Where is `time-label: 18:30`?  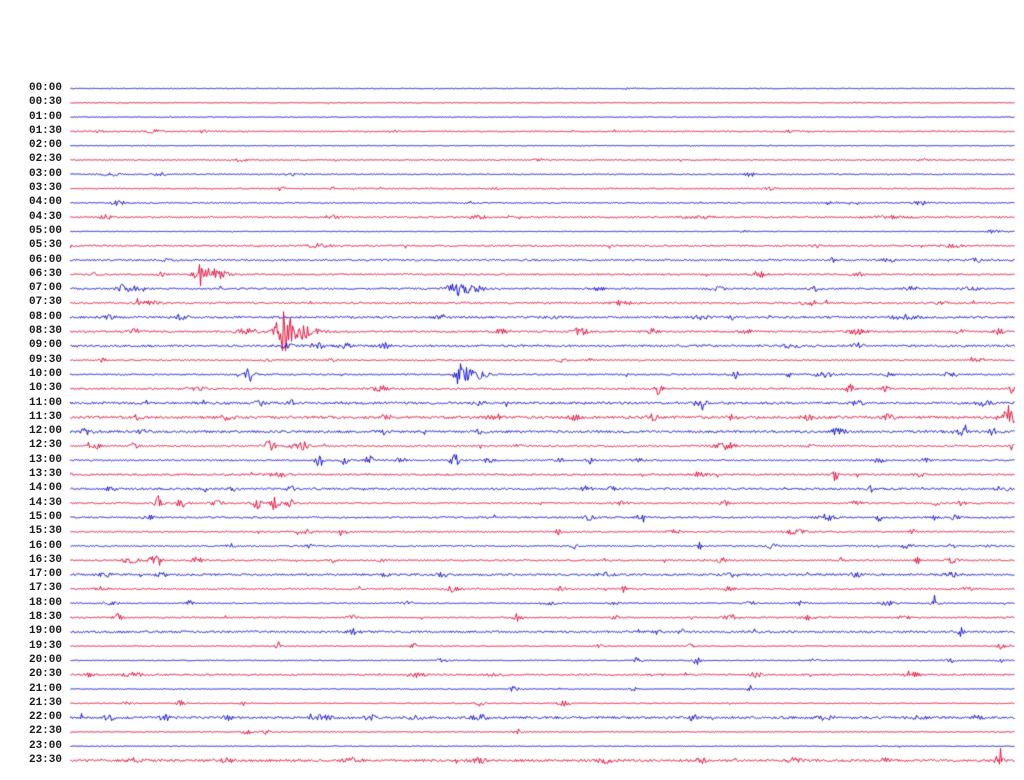 time-label: 18:30 is located at coordinates (45, 617).